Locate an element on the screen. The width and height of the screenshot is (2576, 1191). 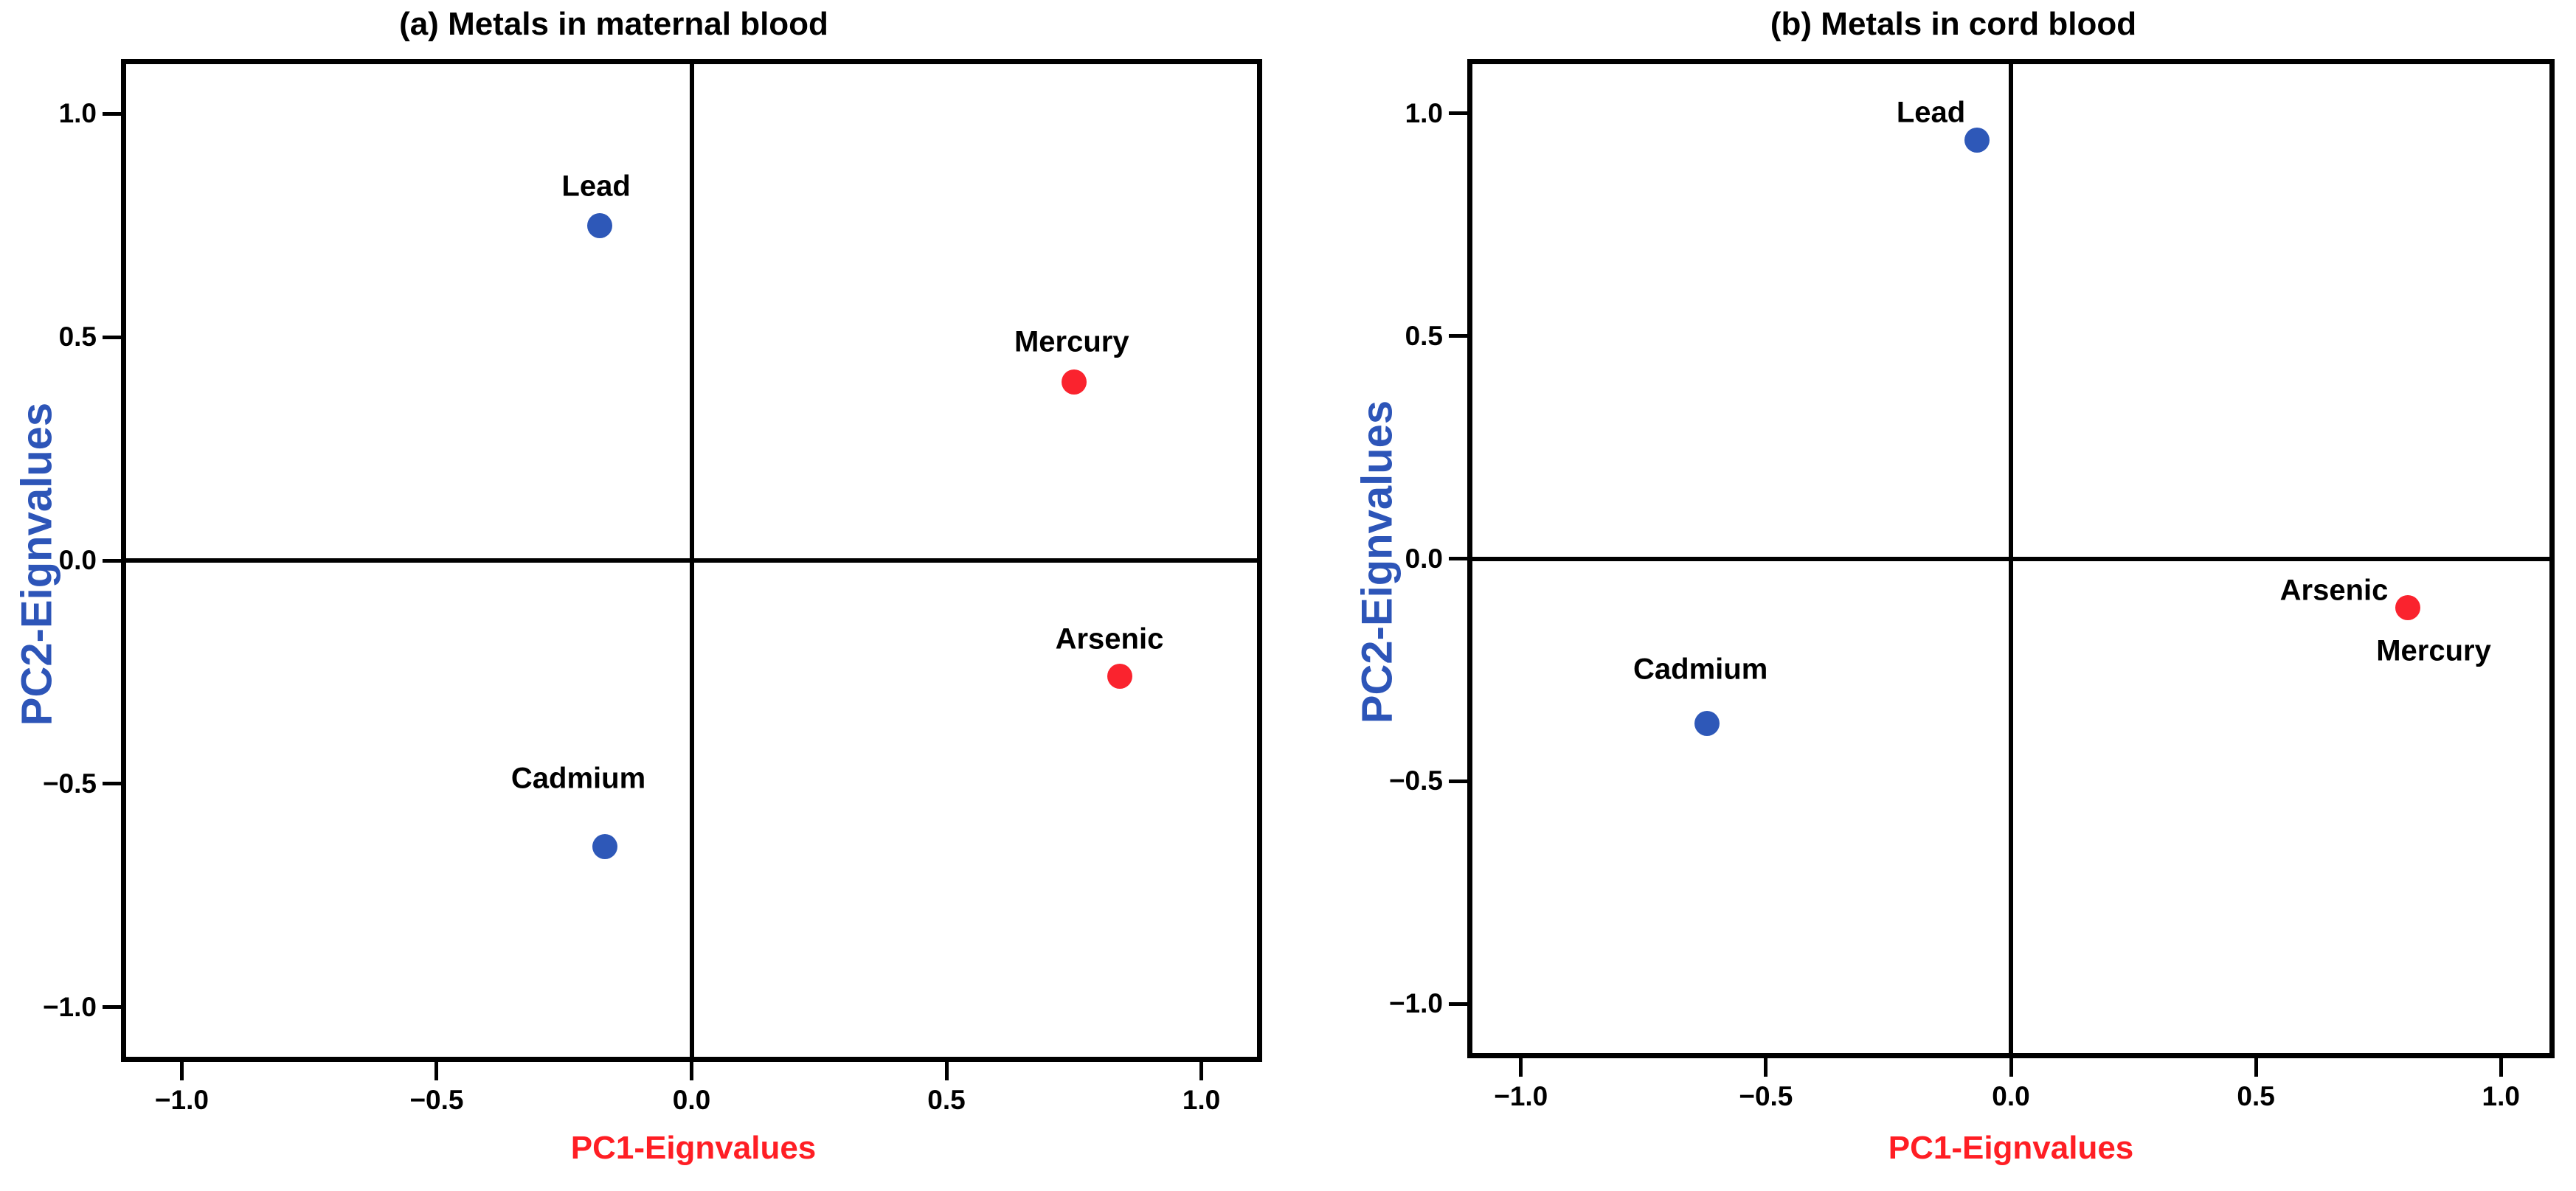
panel-b-y-tick-label: 0.5 is located at coordinates (1424, 335).